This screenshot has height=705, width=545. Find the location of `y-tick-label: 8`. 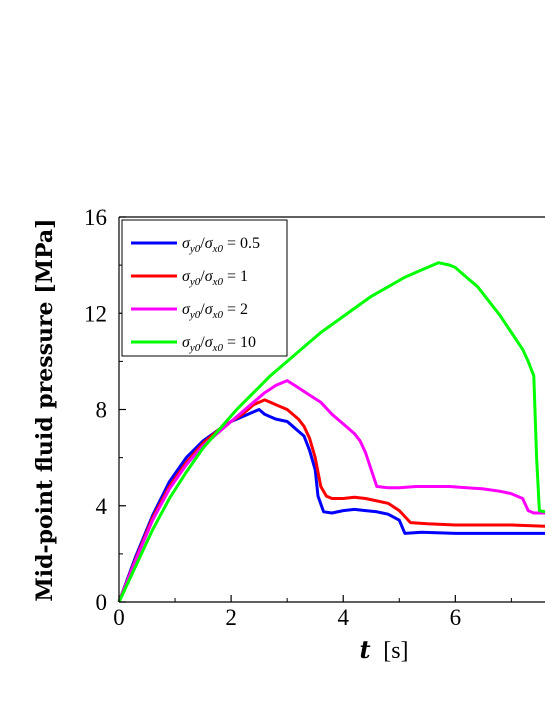

y-tick-label: 8 is located at coordinates (102, 410).